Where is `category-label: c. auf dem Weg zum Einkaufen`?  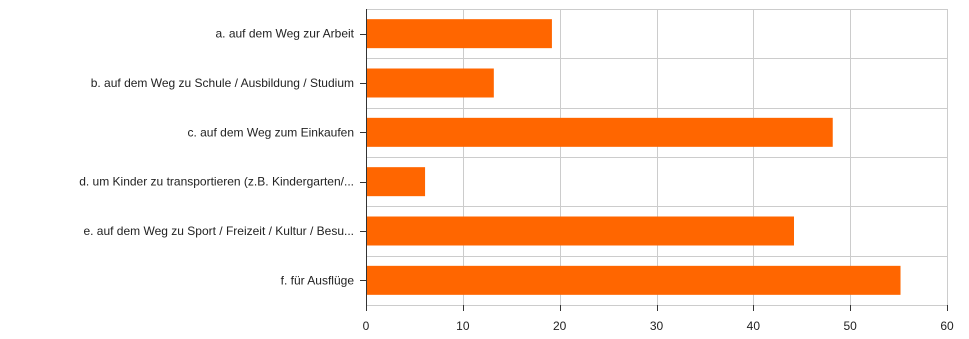
category-label: c. auf dem Weg zum Einkaufen is located at coordinates (270, 132).